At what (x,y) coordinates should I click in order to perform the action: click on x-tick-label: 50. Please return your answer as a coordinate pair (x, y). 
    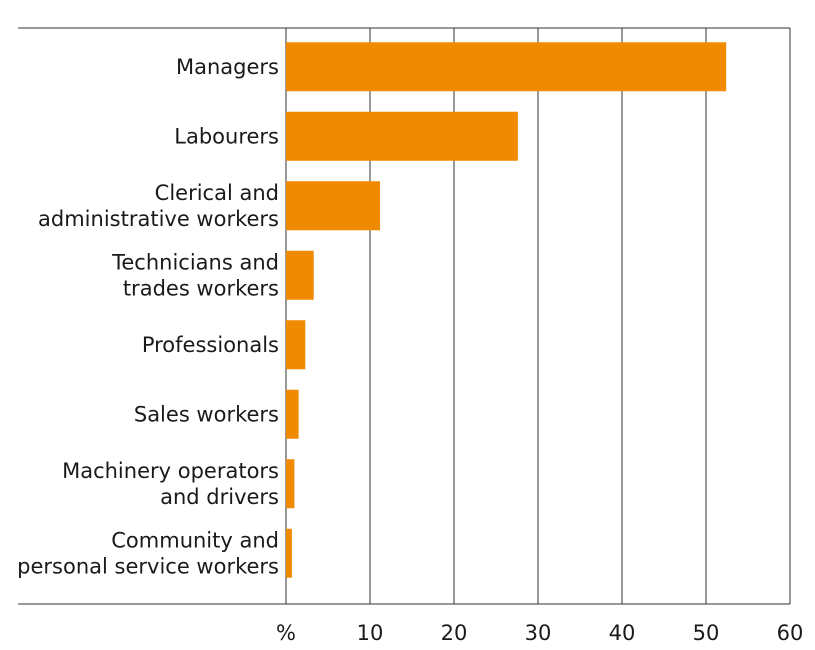
    Looking at the image, I should click on (706, 633).